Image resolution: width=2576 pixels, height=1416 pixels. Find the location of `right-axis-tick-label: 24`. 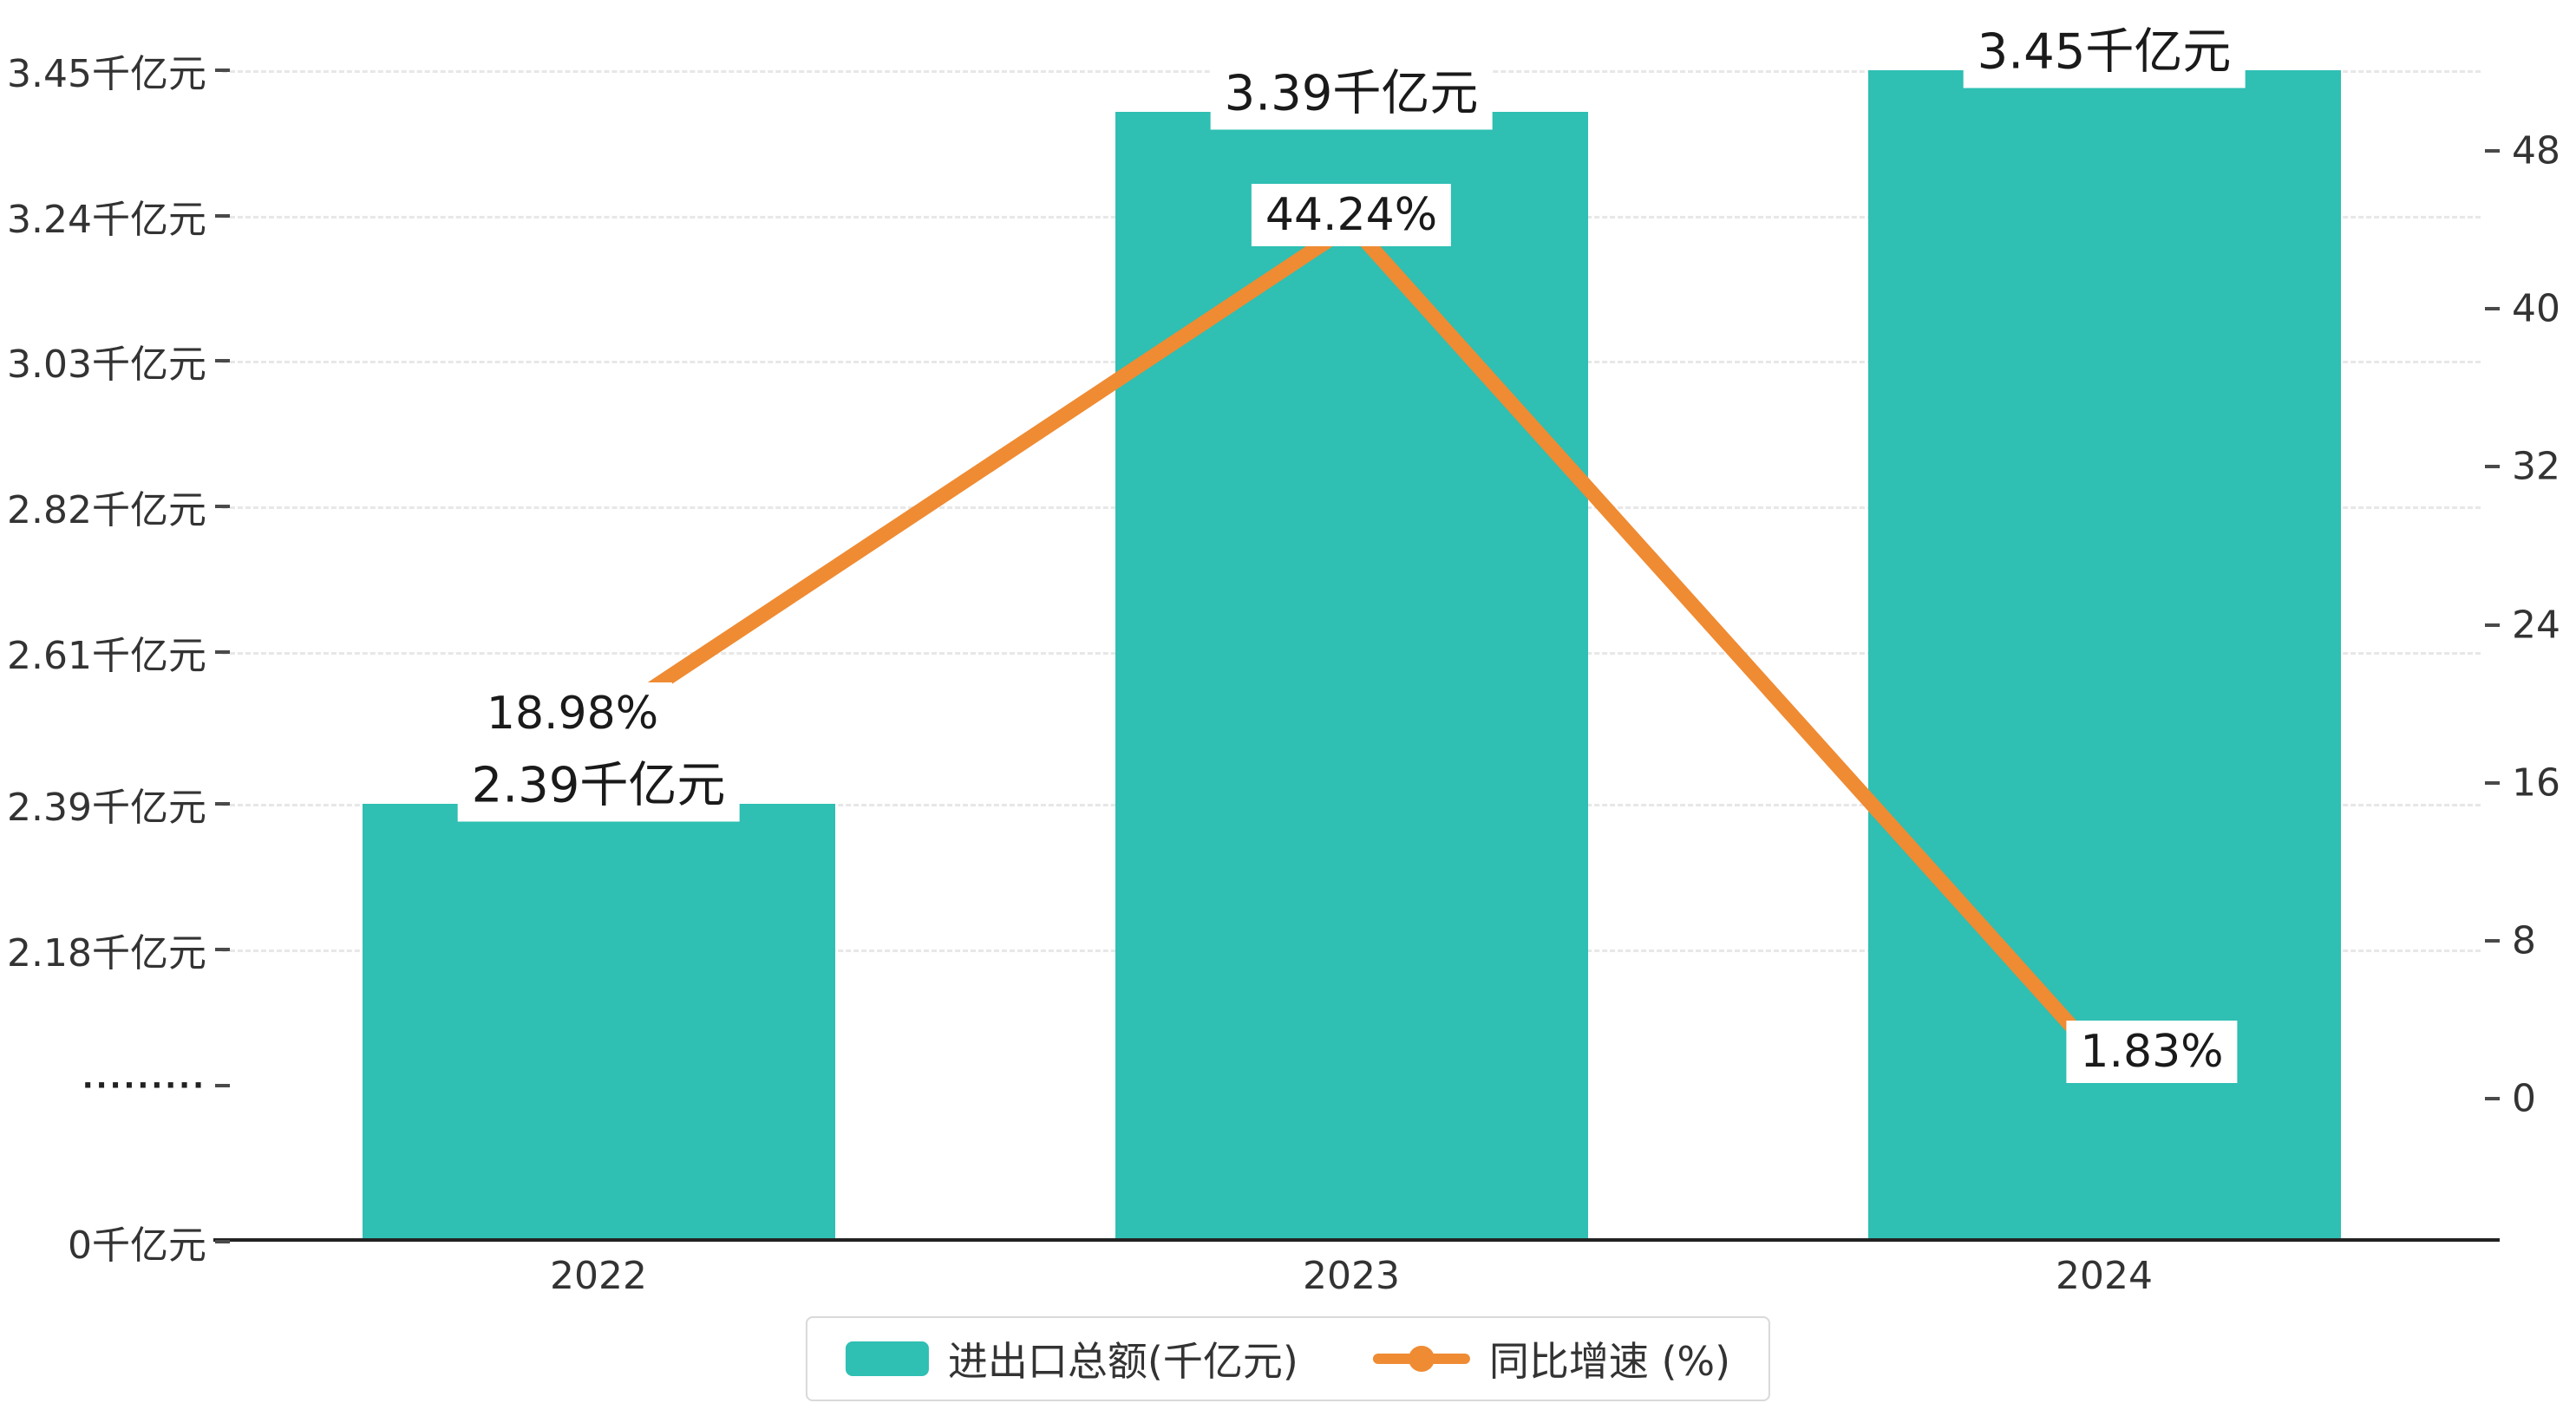

right-axis-tick-label: 24 is located at coordinates (2536, 625).